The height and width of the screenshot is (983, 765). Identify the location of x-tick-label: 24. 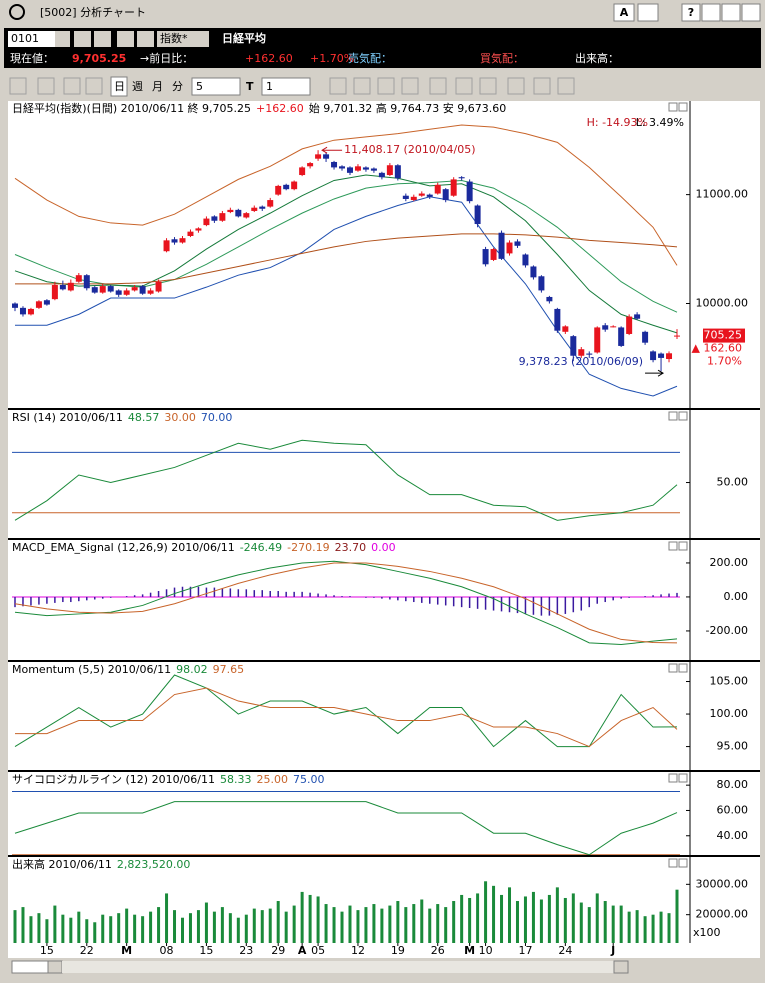
(565, 950).